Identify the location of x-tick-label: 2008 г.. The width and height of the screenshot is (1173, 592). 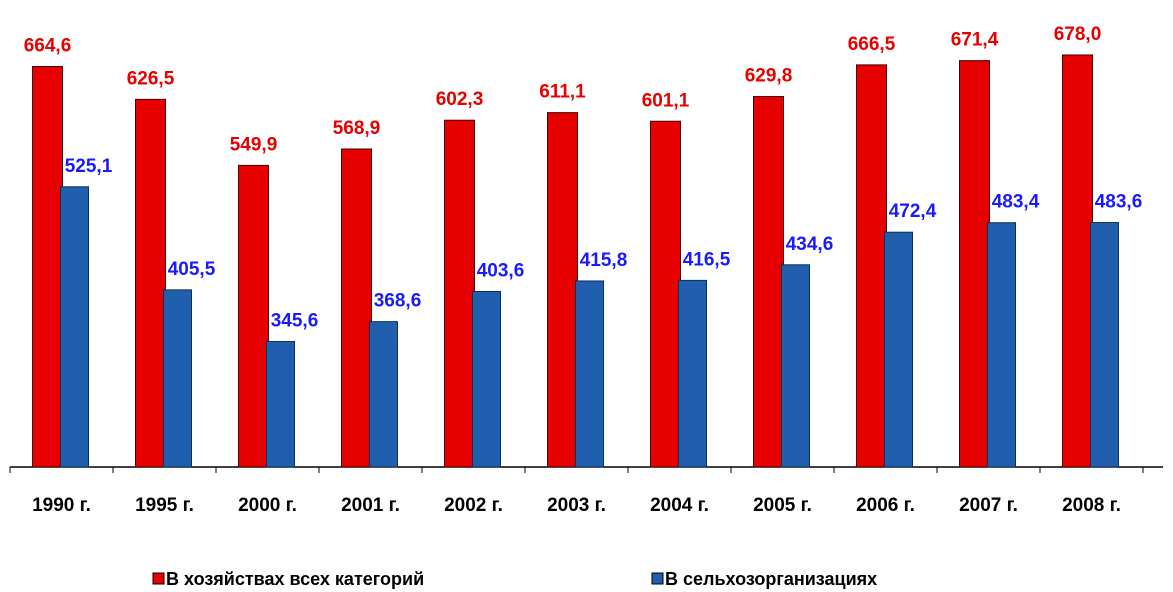
(1091, 505).